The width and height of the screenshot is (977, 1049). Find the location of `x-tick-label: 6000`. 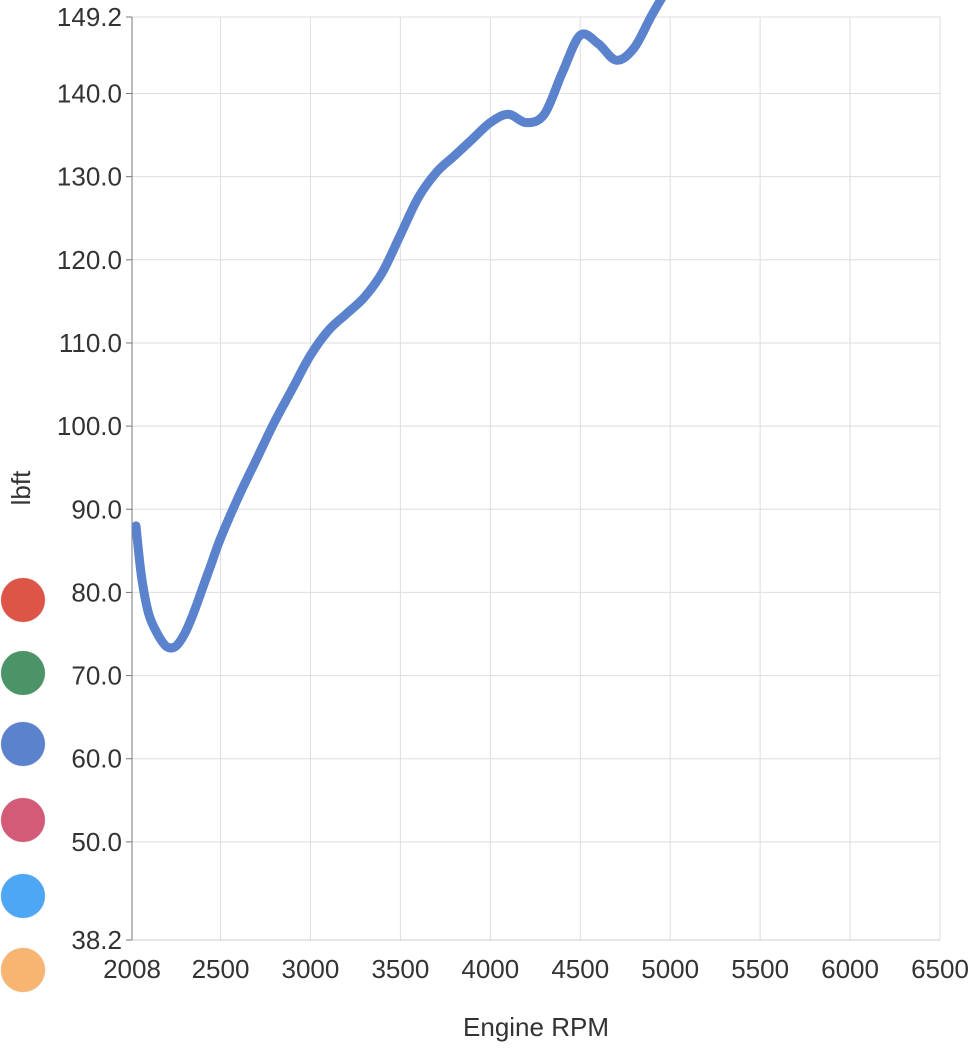

x-tick-label: 6000 is located at coordinates (850, 969).